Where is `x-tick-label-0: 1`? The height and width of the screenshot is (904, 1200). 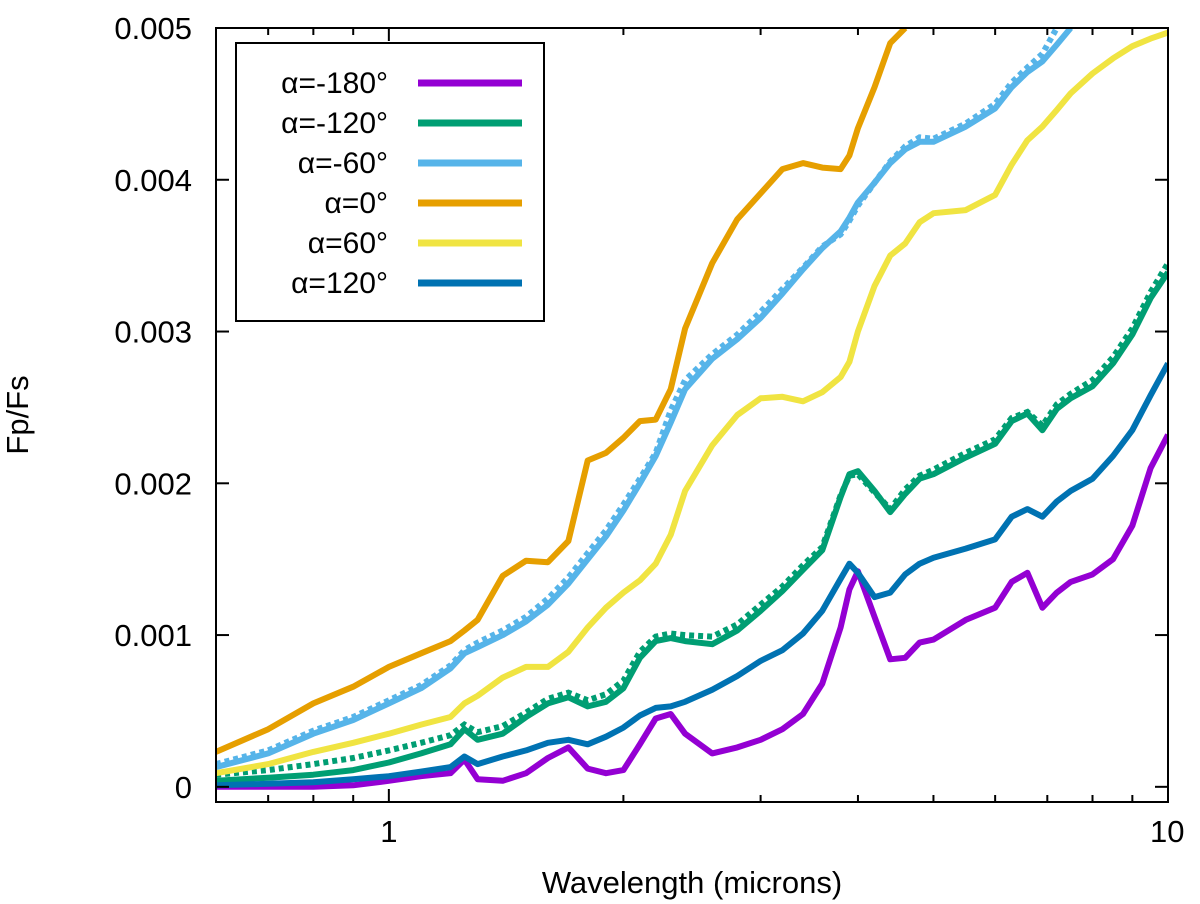 x-tick-label-0: 1 is located at coordinates (388, 831).